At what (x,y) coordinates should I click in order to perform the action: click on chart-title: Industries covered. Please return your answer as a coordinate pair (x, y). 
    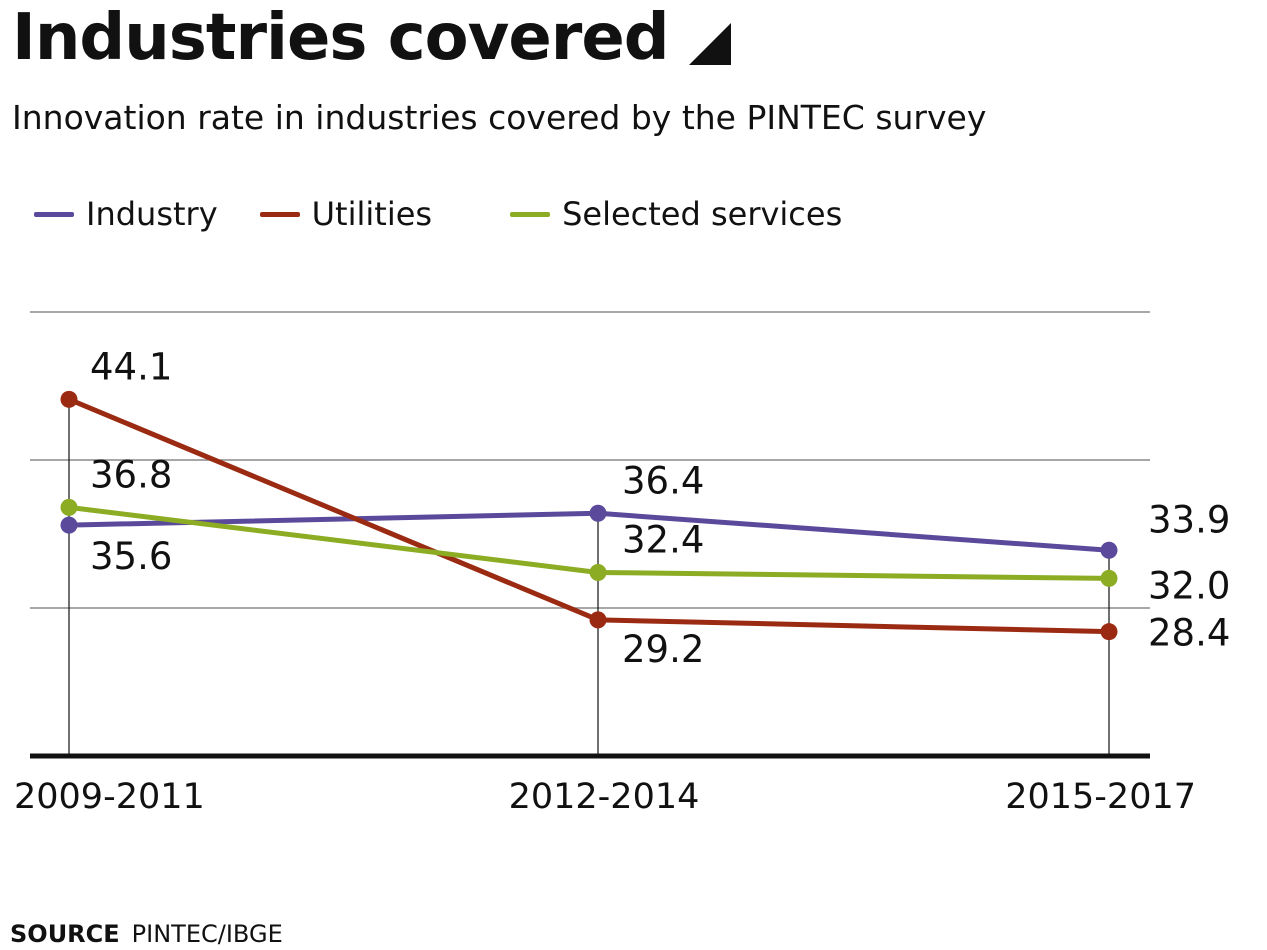
    Looking at the image, I should click on (371, 38).